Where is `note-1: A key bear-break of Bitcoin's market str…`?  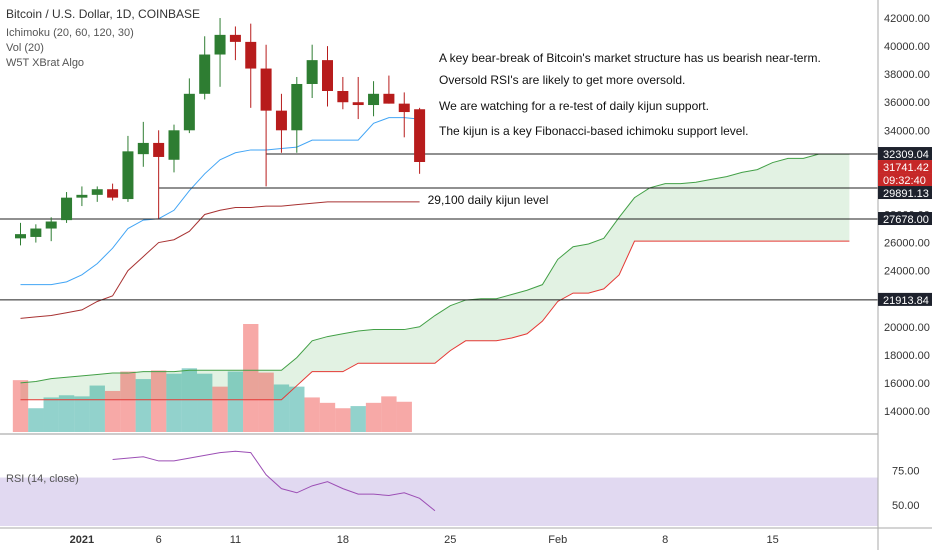 note-1: A key bear-break of Bitcoin's market str… is located at coordinates (630, 58).